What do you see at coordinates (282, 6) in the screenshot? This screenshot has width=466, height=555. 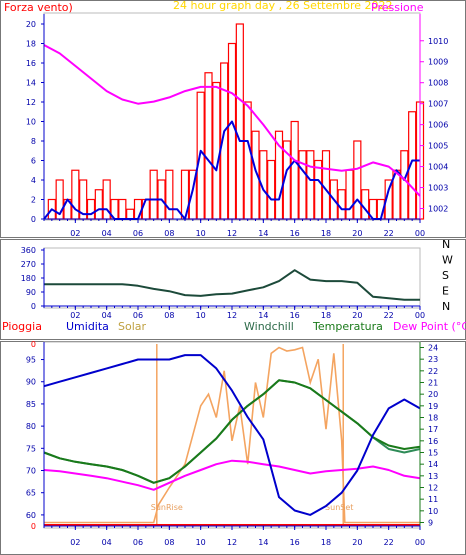 I see `chart-title: 24 hour graph day , 26 Settembre 2022` at bounding box center [282, 6].